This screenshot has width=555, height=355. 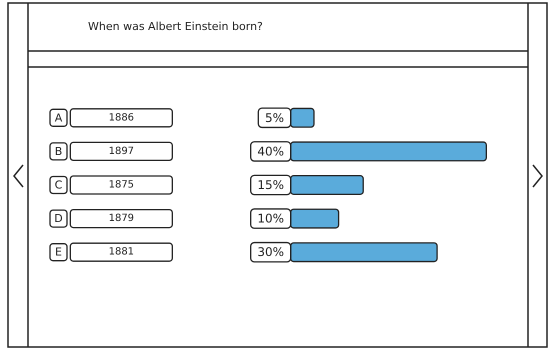 I want to click on category-label: E 1881, so click(x=94, y=252).